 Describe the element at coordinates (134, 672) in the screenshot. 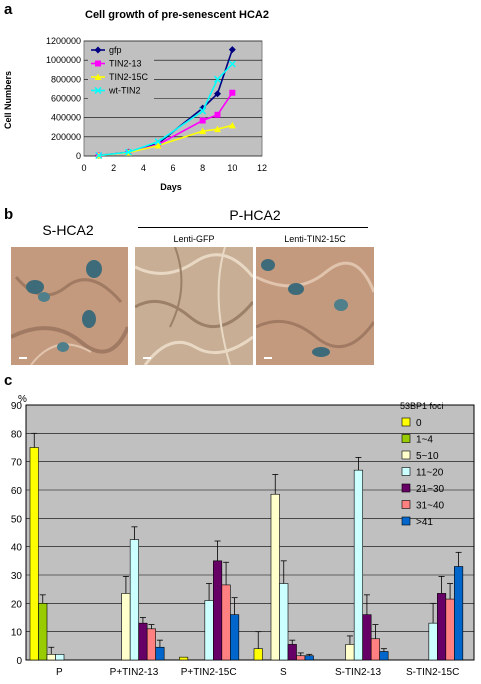

I see `category-label: P+TIN2-13` at that location.